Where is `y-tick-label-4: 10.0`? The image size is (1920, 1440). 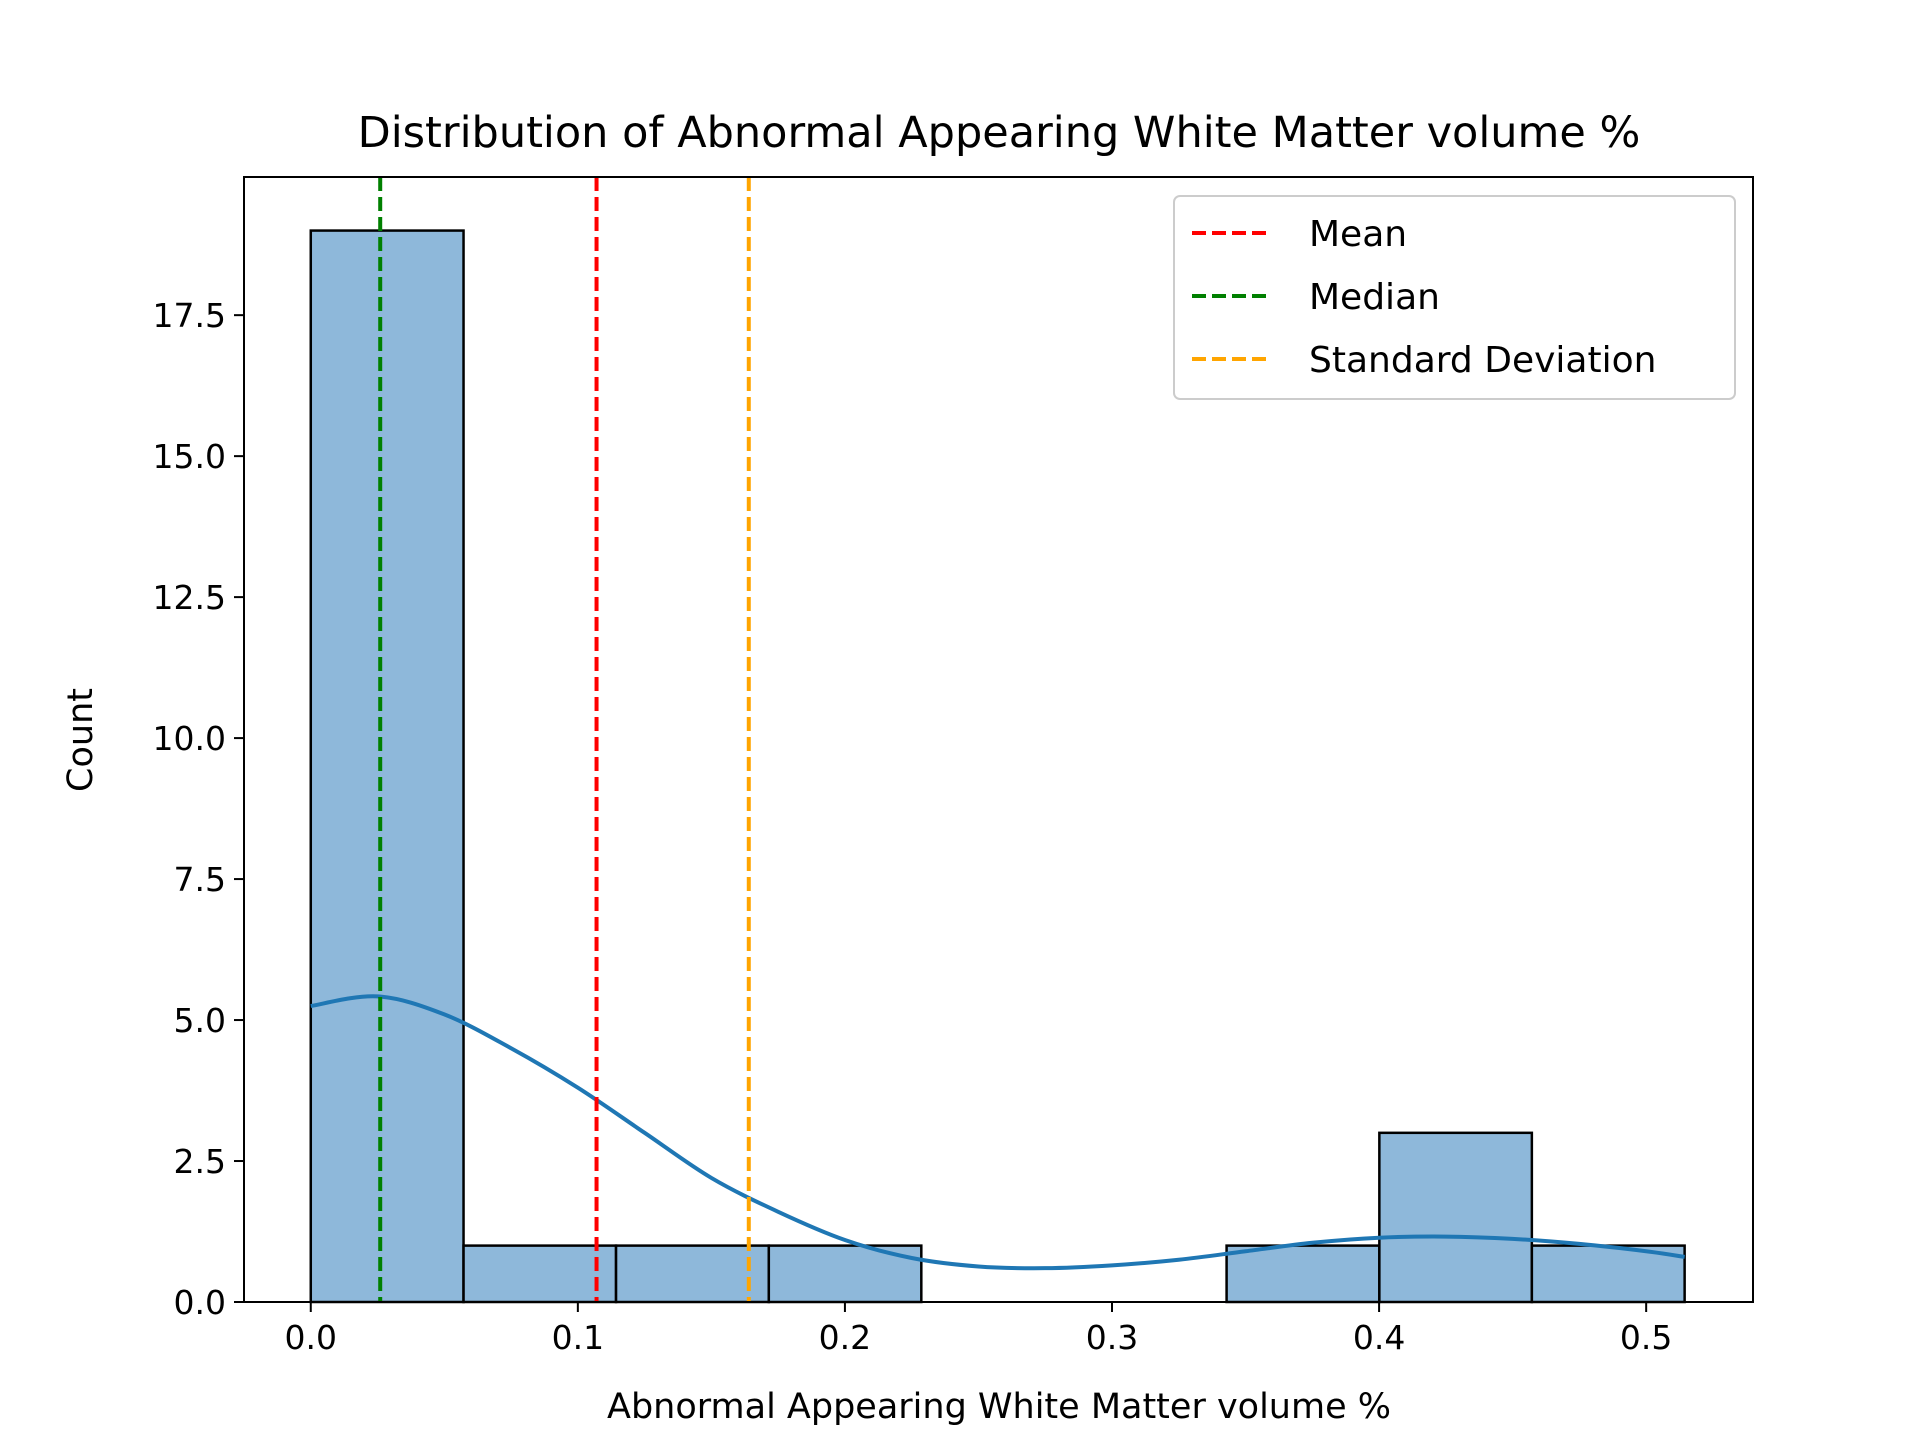 y-tick-label-4: 10.0 is located at coordinates (189, 738).